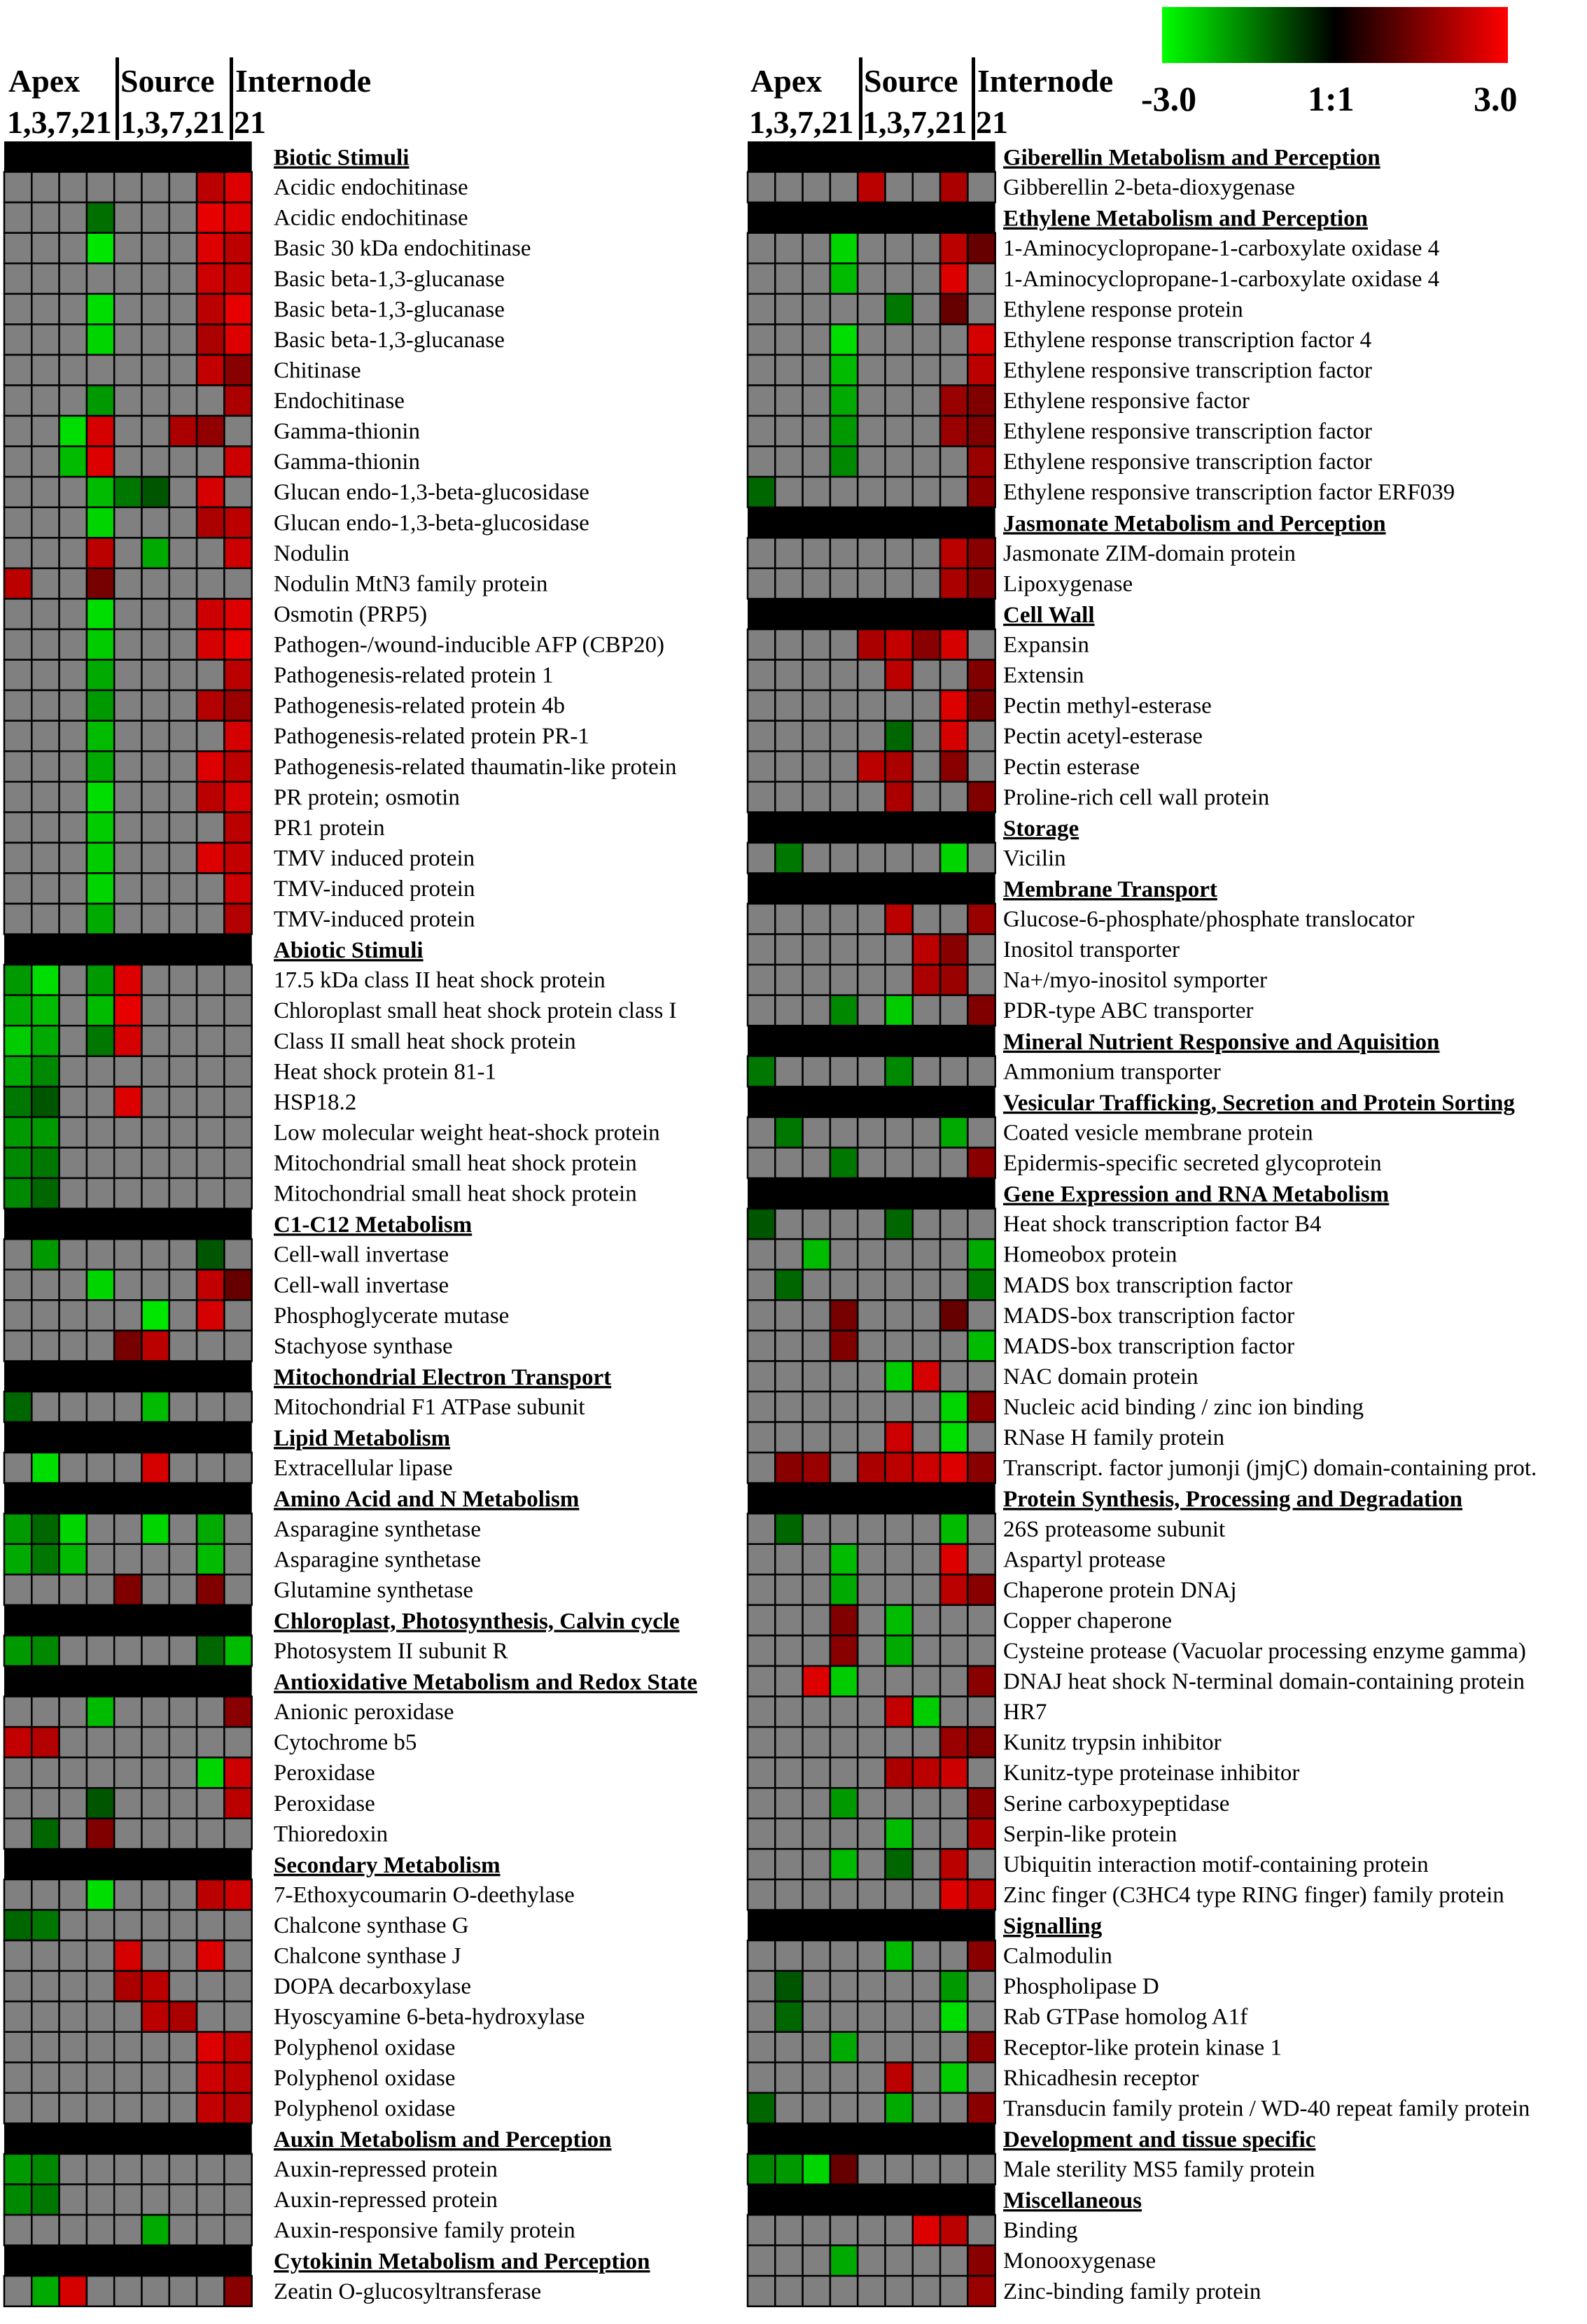 Image resolution: width=1587 pixels, height=2324 pixels. Describe the element at coordinates (387, 1865) in the screenshot. I see `category-heading: Secondary Metabolism` at that location.